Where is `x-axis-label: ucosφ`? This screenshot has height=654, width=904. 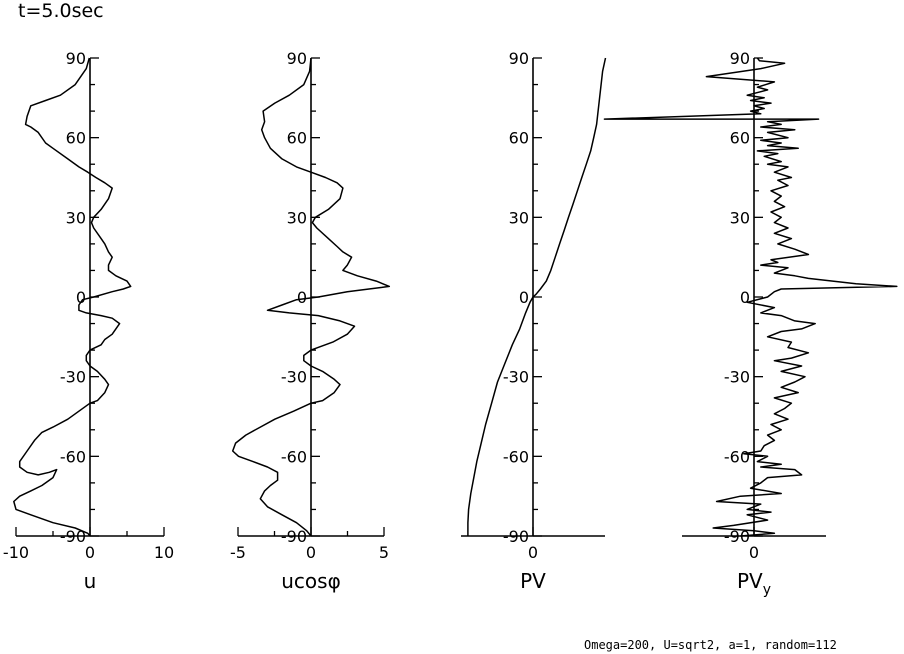
x-axis-label: ucosφ is located at coordinates (311, 581).